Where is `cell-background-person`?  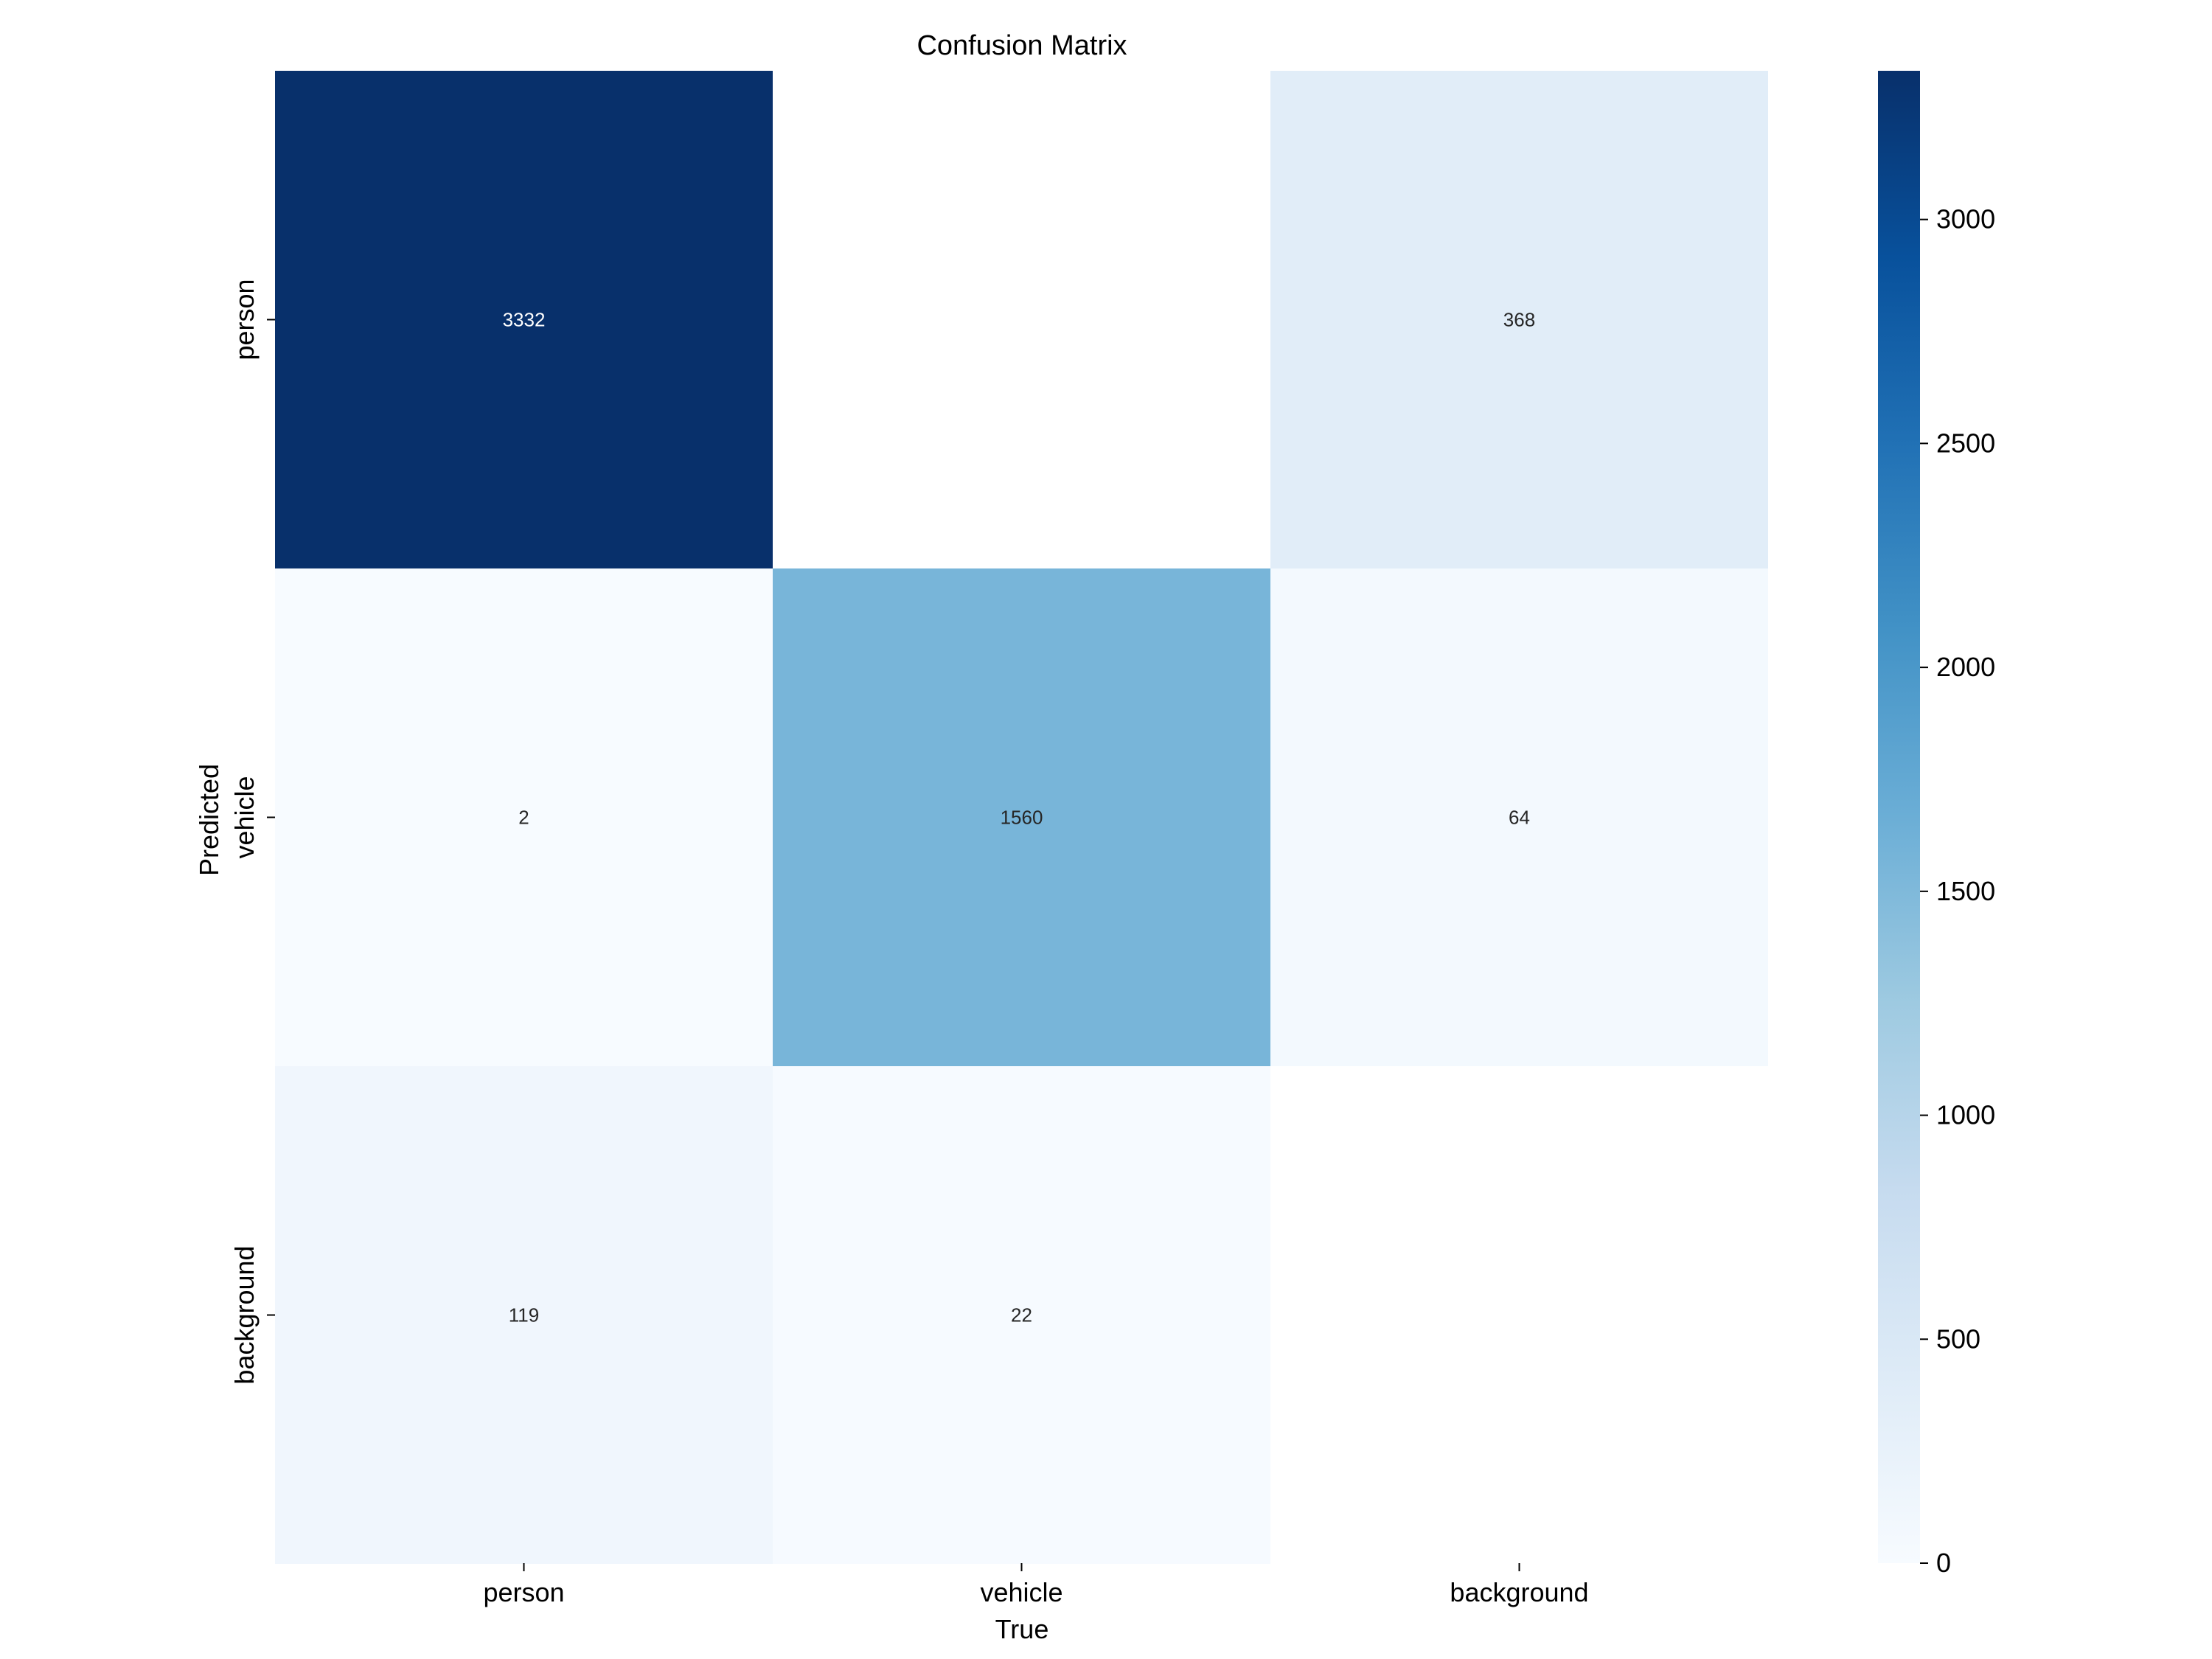
cell-background-person is located at coordinates (524, 1315).